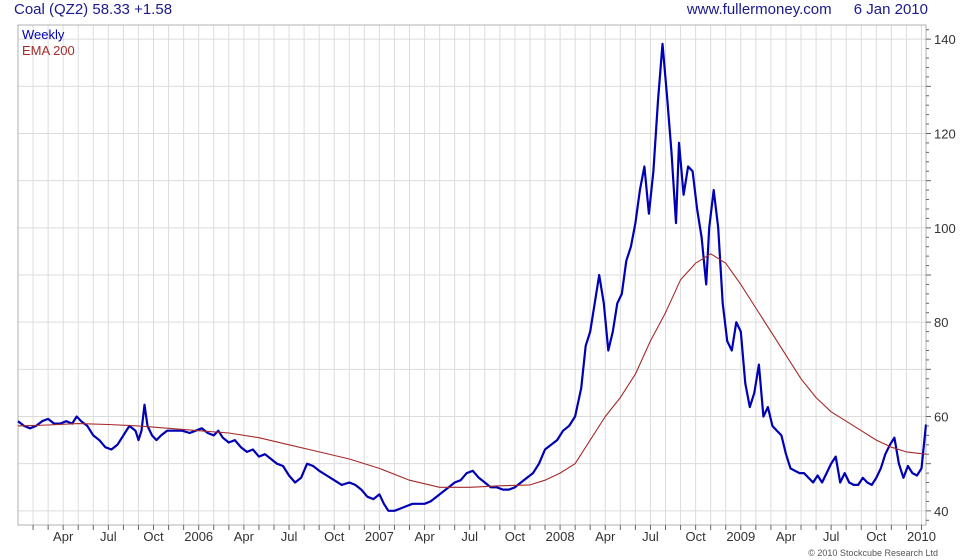 The width and height of the screenshot is (980, 560). What do you see at coordinates (560, 536) in the screenshot?
I see `x-tick-label: 2008` at bounding box center [560, 536].